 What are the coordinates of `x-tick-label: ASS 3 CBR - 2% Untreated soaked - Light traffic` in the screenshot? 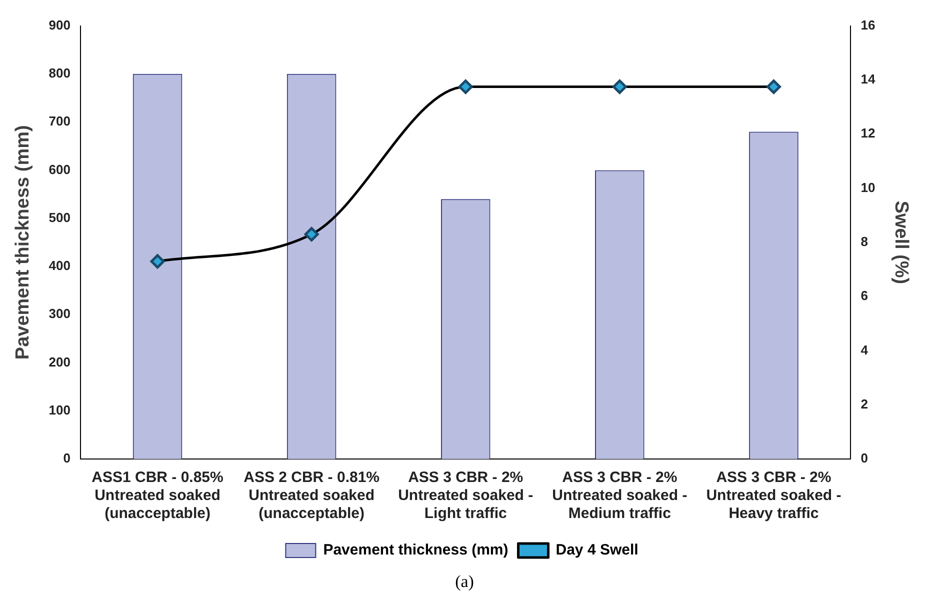 It's located at (466, 495).